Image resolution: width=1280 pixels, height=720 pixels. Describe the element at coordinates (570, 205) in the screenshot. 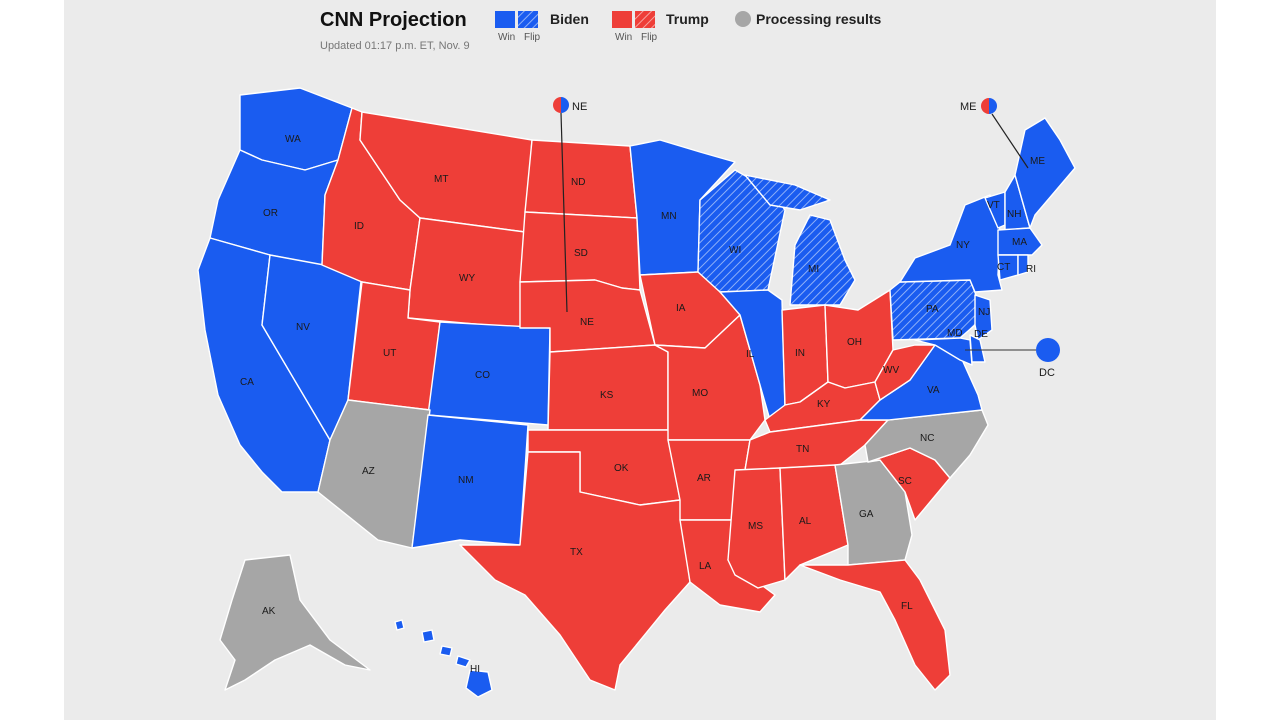

I see `ne-callout: NE` at that location.